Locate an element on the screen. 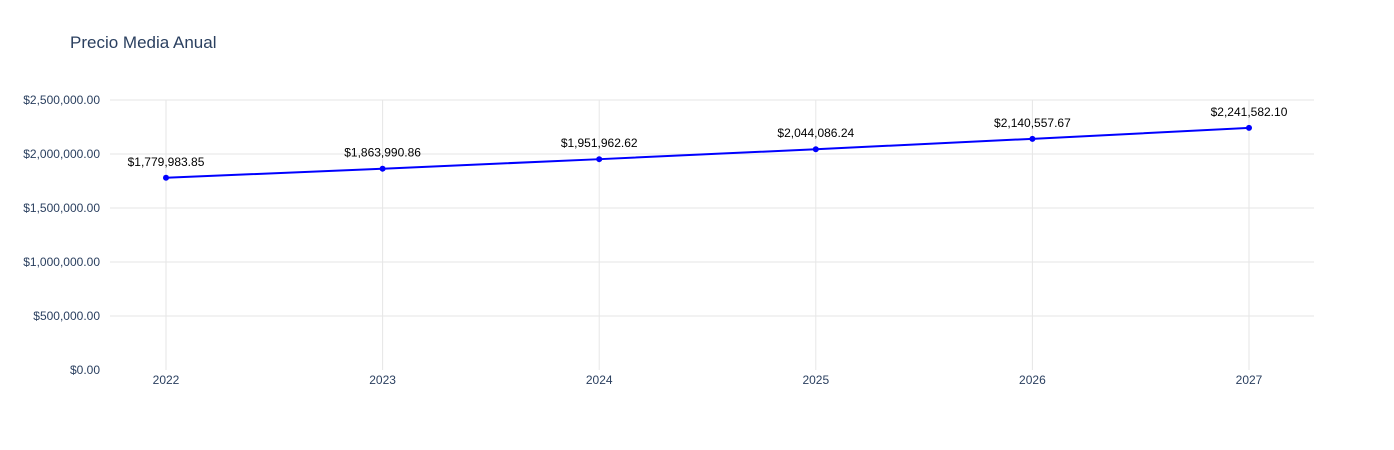 This screenshot has width=1394, height=450. data-label: $1,779,983.85 is located at coordinates (166, 162).